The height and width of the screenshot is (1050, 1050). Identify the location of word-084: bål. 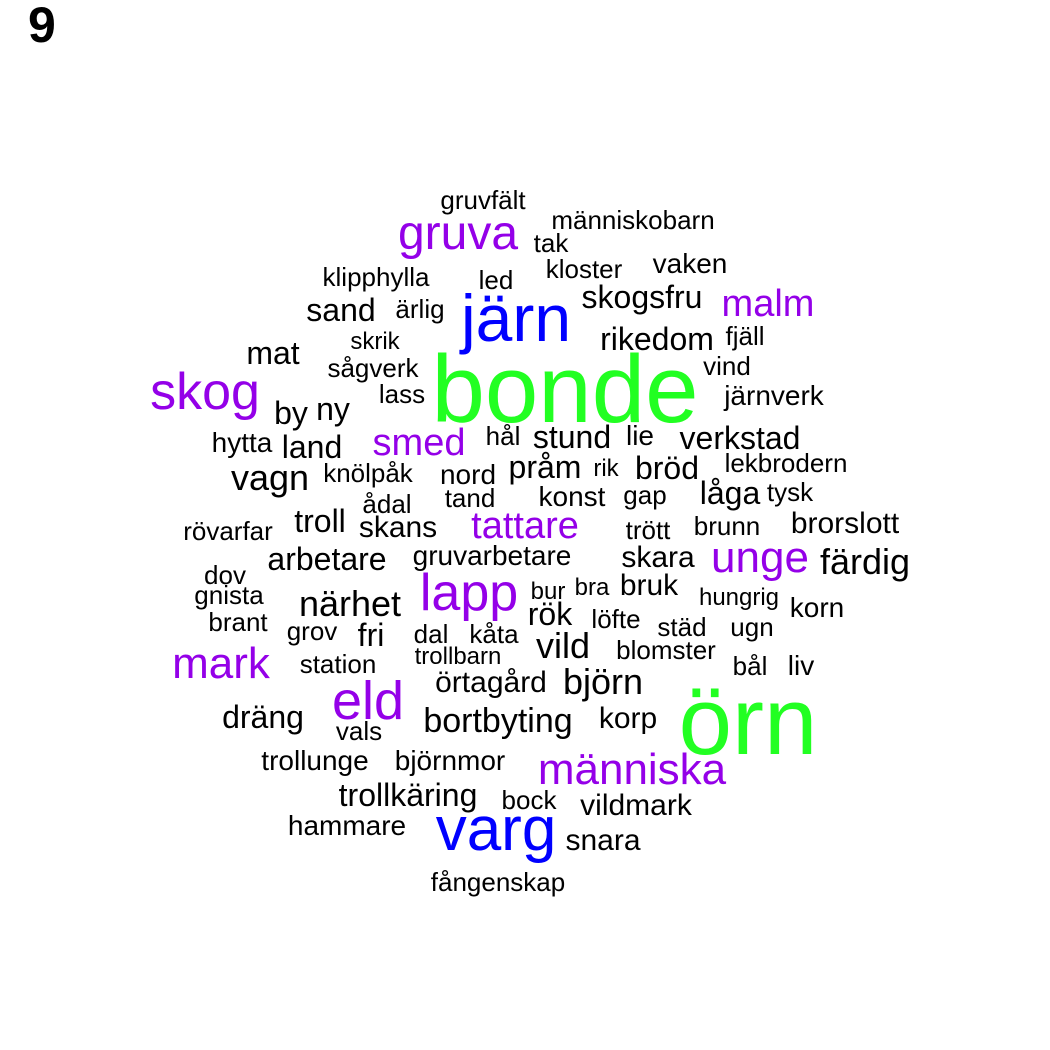
(750, 666).